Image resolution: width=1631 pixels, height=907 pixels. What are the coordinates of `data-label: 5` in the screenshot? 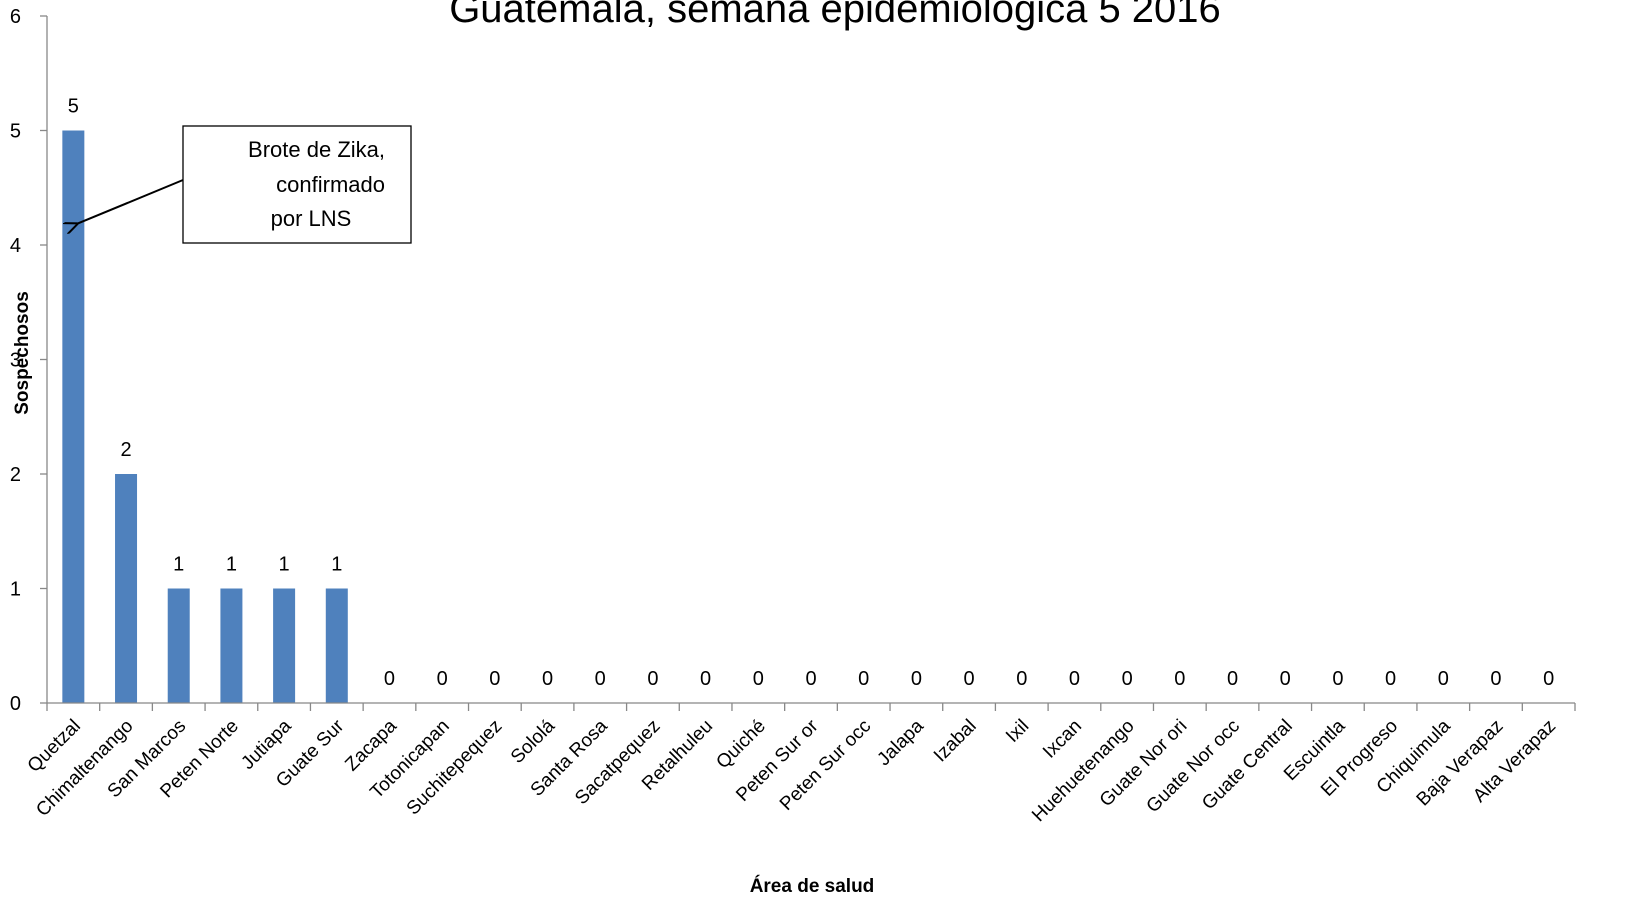 It's located at (73, 107).